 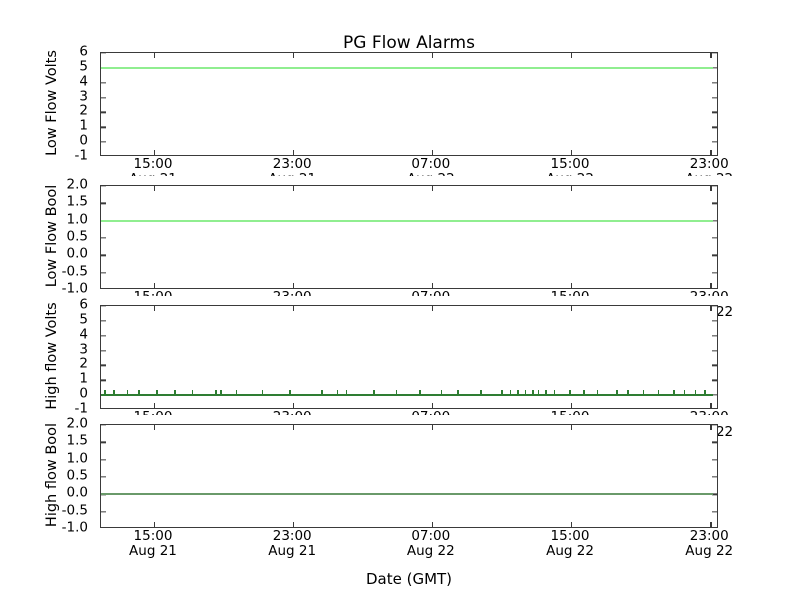 What do you see at coordinates (409, 237) in the screenshot?
I see `subplot-low-flow-bool` at bounding box center [409, 237].